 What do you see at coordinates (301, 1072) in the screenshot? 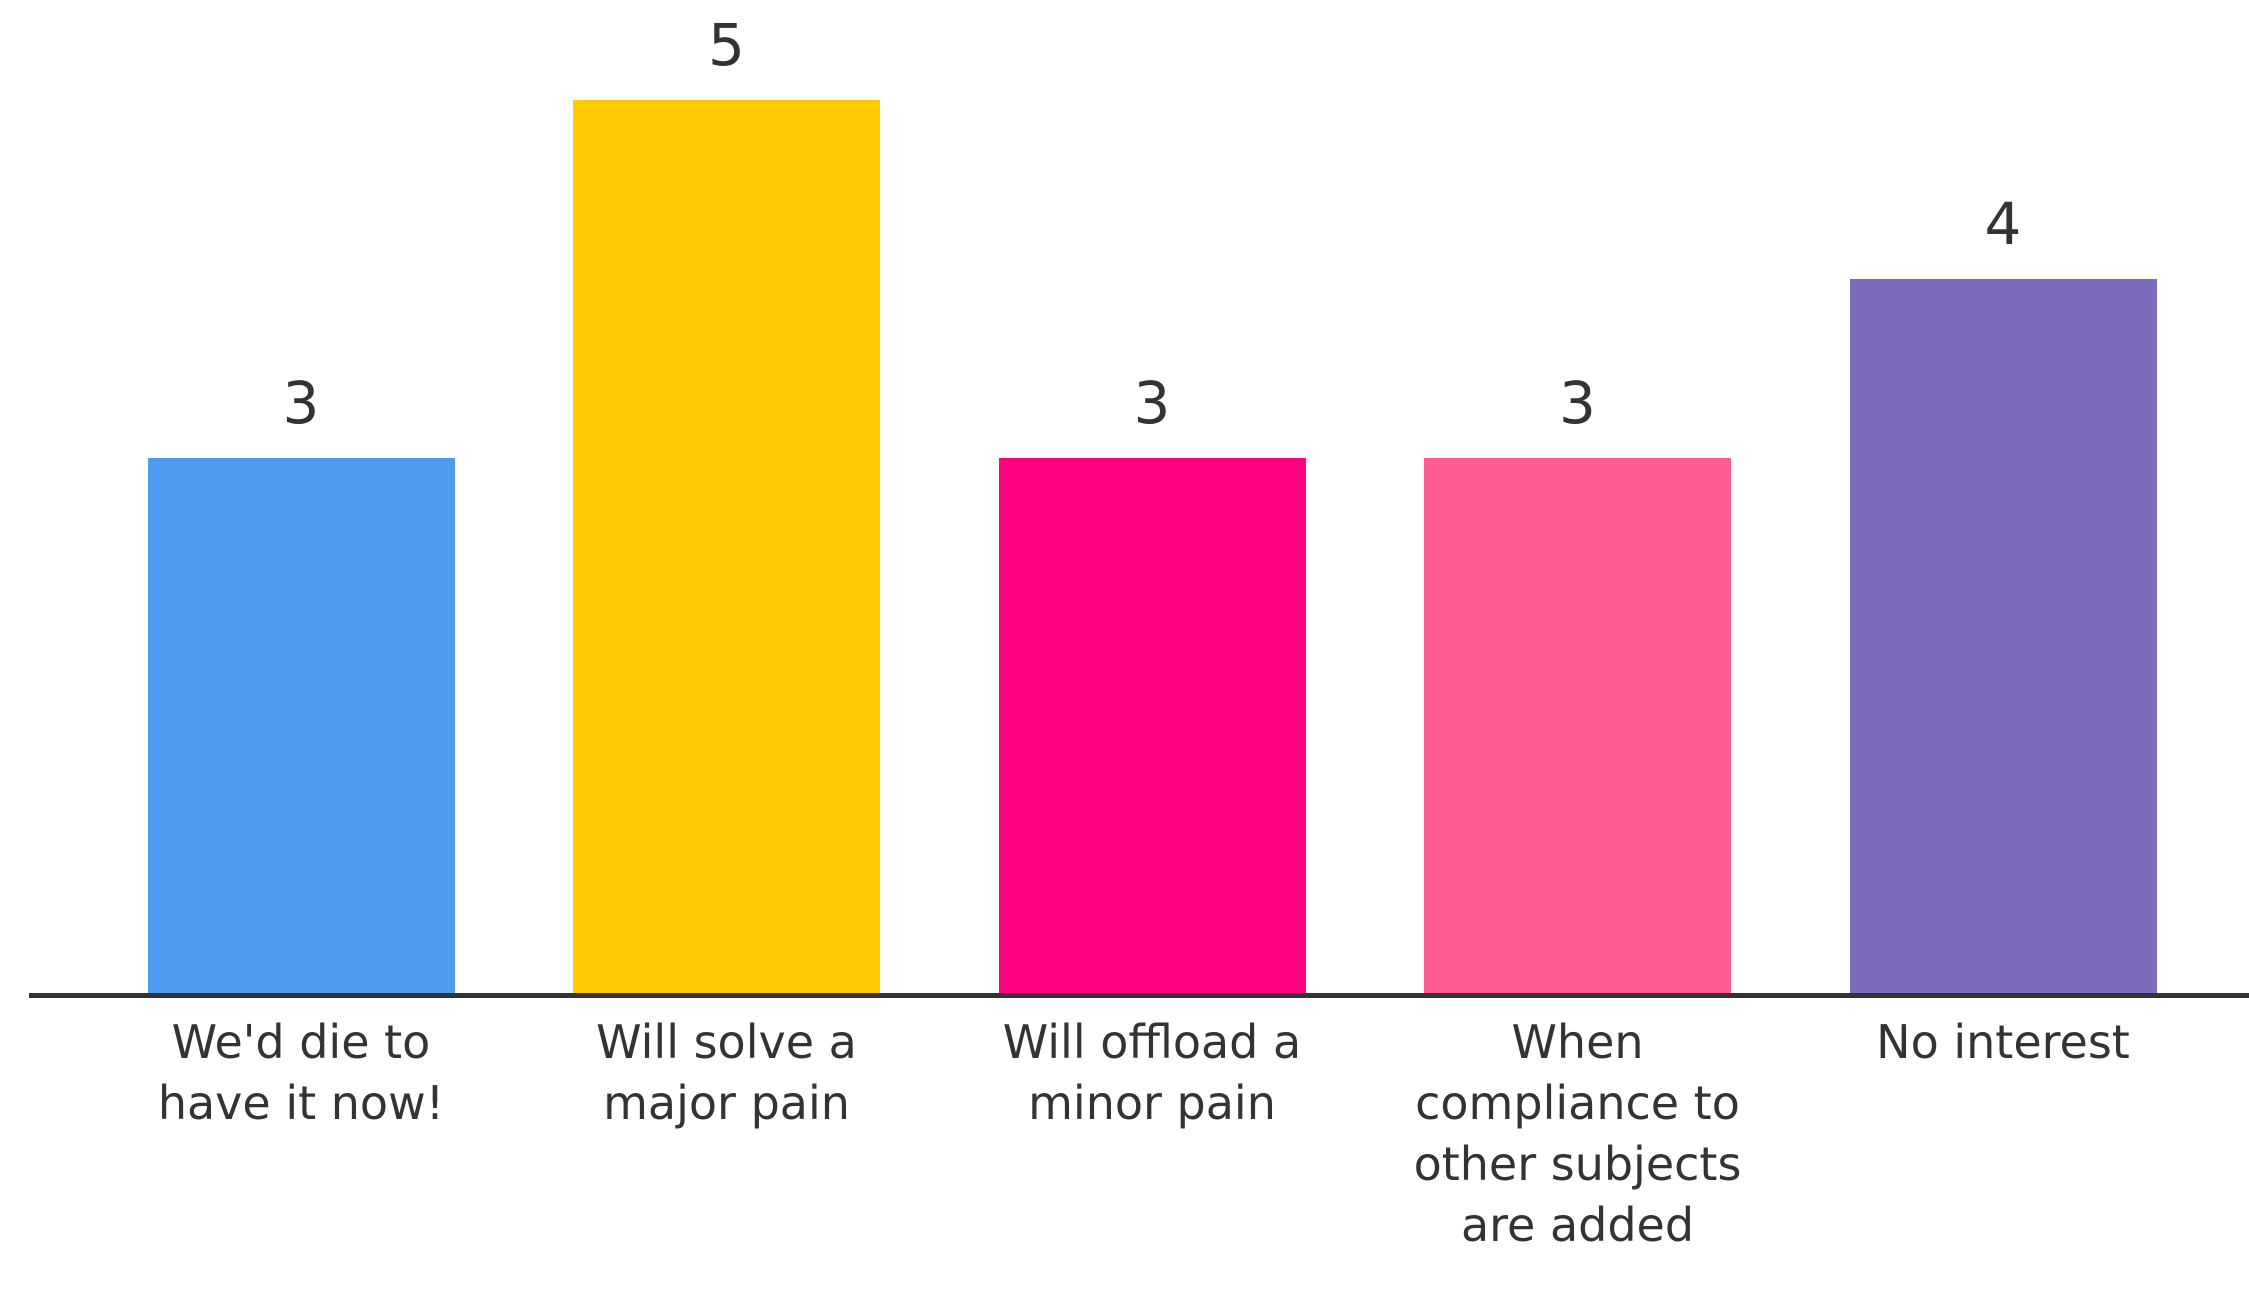
I see `x-tick-label: We'd die to have it now!` at bounding box center [301, 1072].